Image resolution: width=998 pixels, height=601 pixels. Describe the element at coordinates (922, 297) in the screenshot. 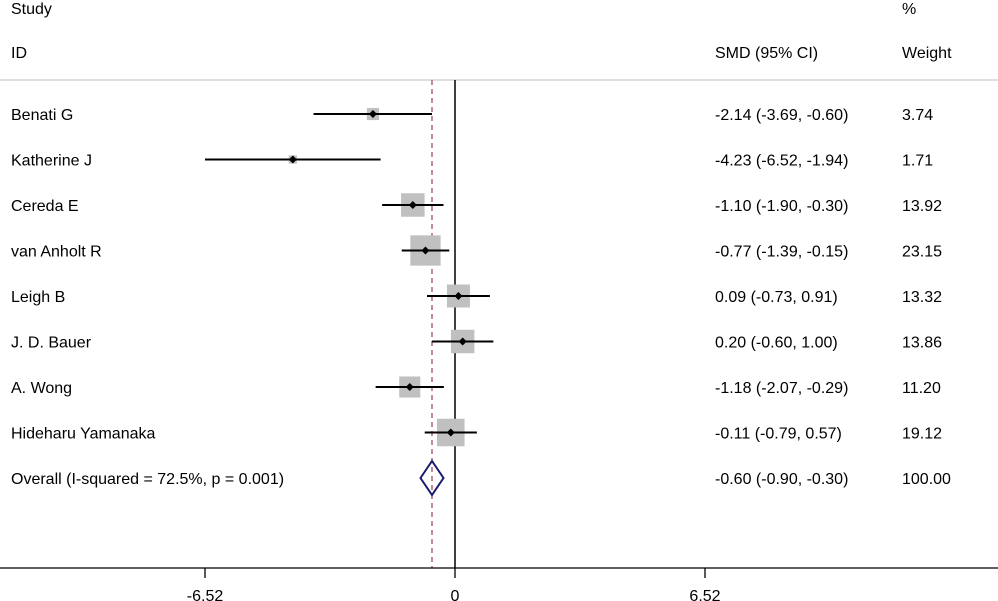

I see `study-weight: 13.32` at that location.